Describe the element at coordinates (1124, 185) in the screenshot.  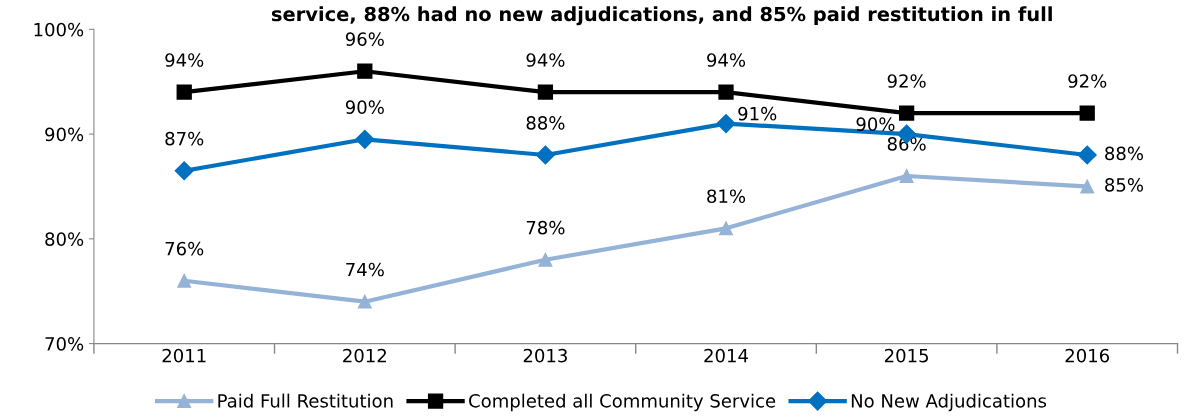
I see `data-label: 85%` at that location.